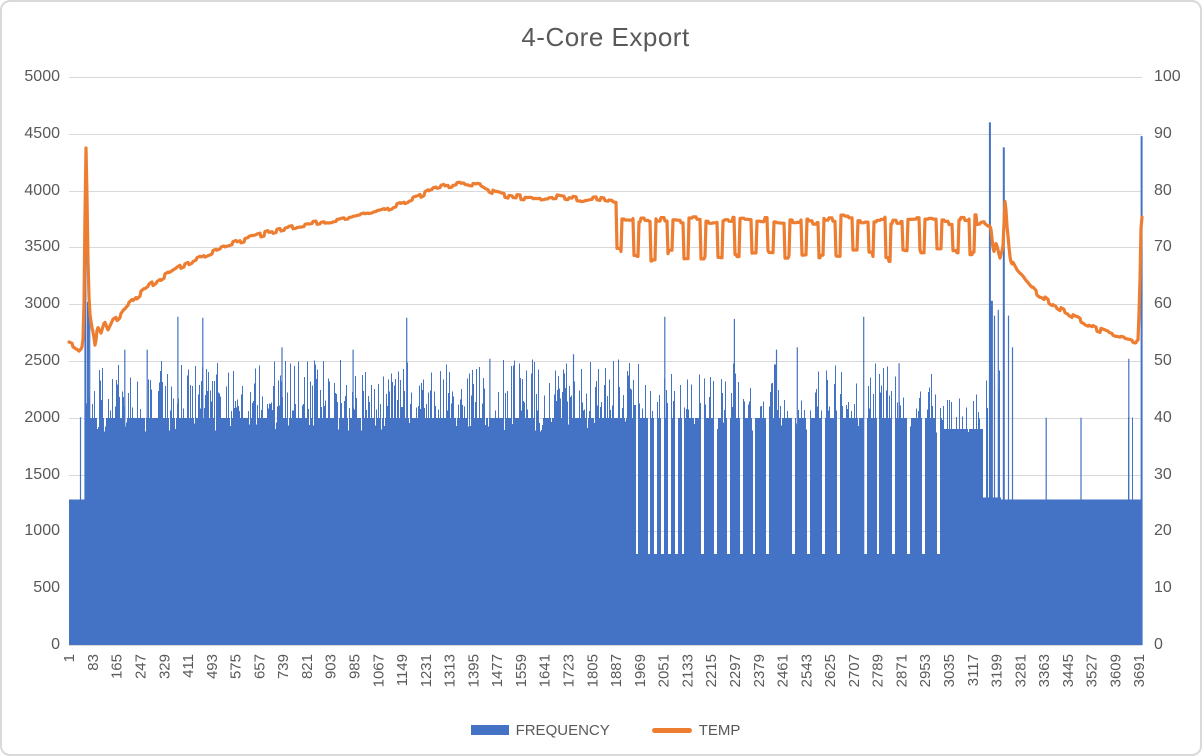 The width and height of the screenshot is (1202, 756). What do you see at coordinates (473, 670) in the screenshot?
I see `x-tick-label: 1395` at bounding box center [473, 670].